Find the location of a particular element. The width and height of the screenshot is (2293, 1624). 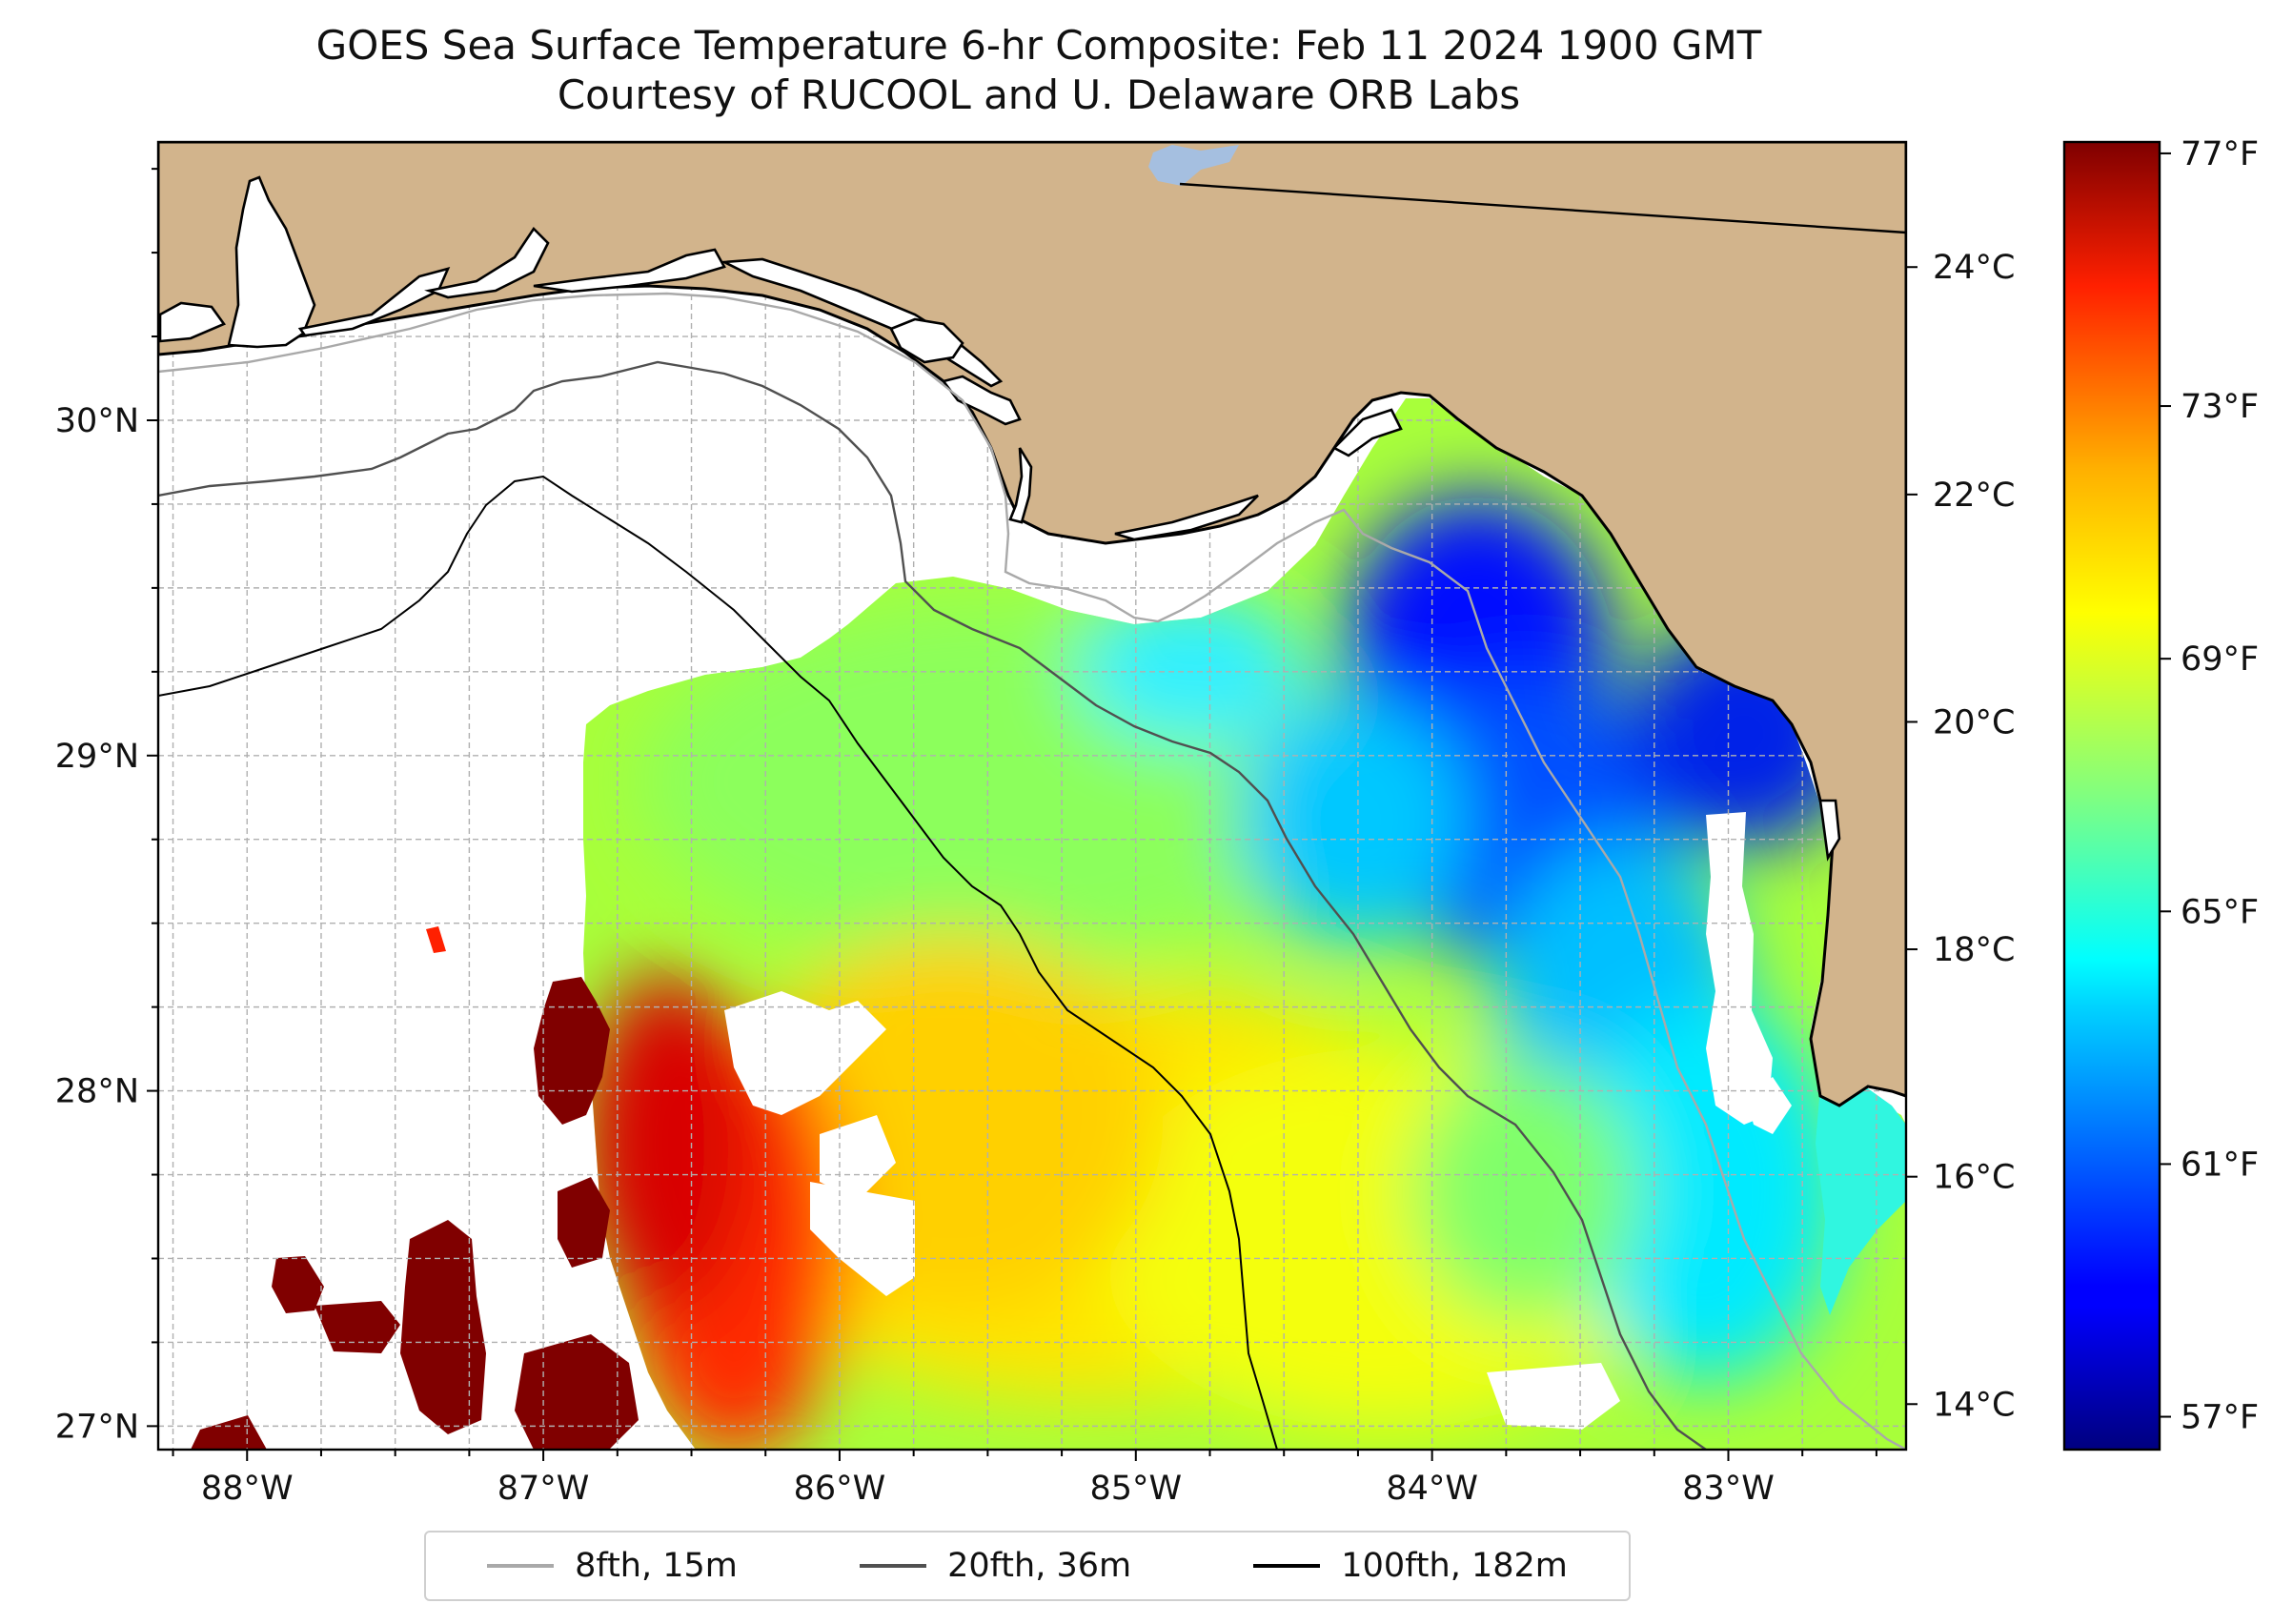

legend-item-20fth: 20fth, 36m is located at coordinates (995, 1566).